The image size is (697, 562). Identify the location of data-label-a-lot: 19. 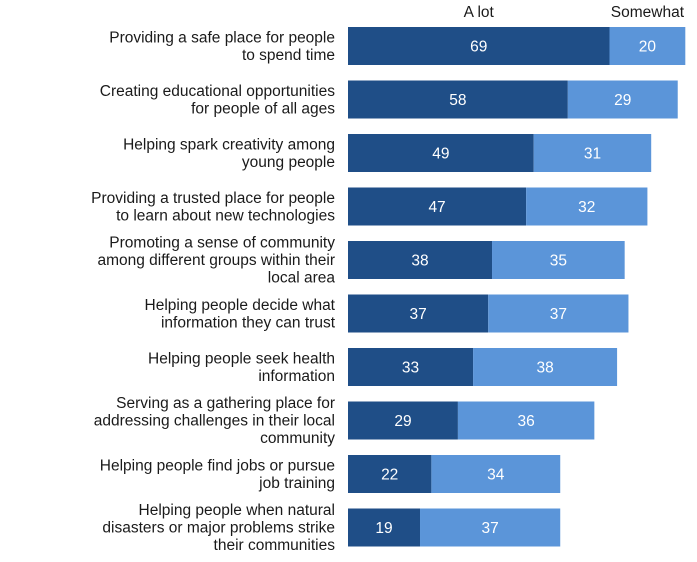
(383, 528).